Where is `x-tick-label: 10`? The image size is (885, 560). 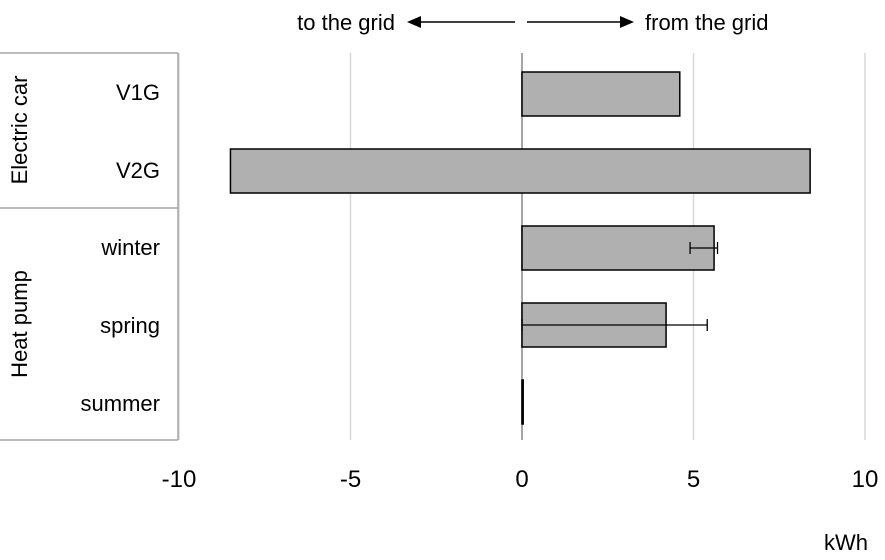 x-tick-label: 10 is located at coordinates (865, 479).